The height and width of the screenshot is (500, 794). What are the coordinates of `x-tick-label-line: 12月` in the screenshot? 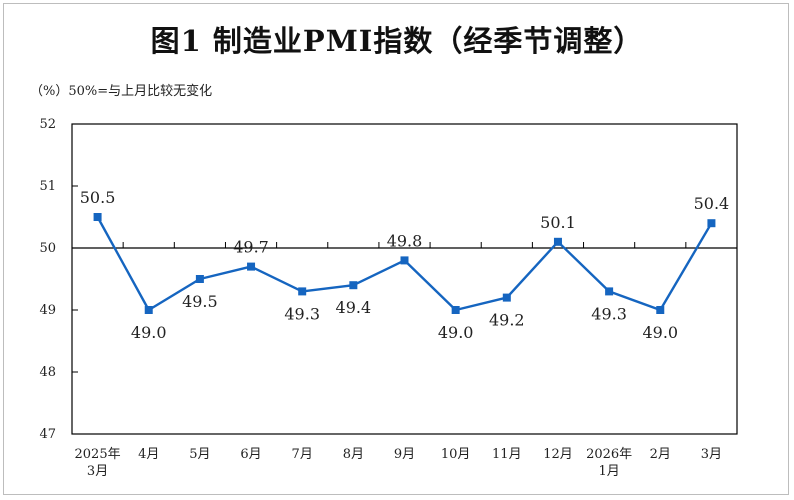 It's located at (558, 454).